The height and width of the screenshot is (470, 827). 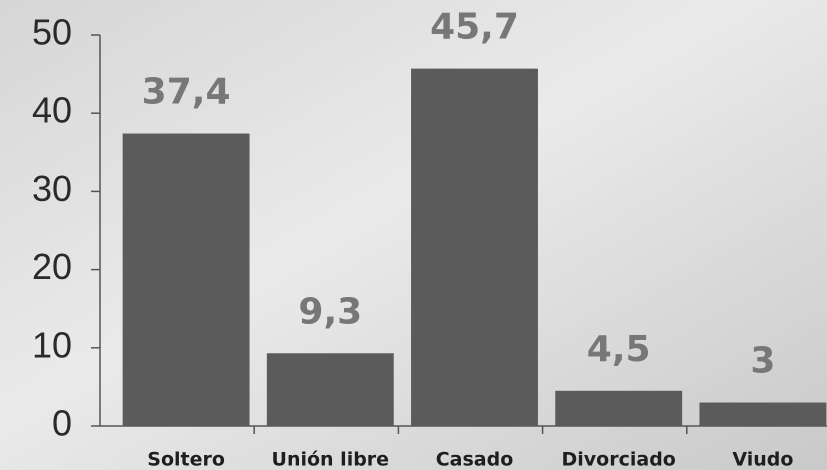 I want to click on value-label: 45,7, so click(x=474, y=27).